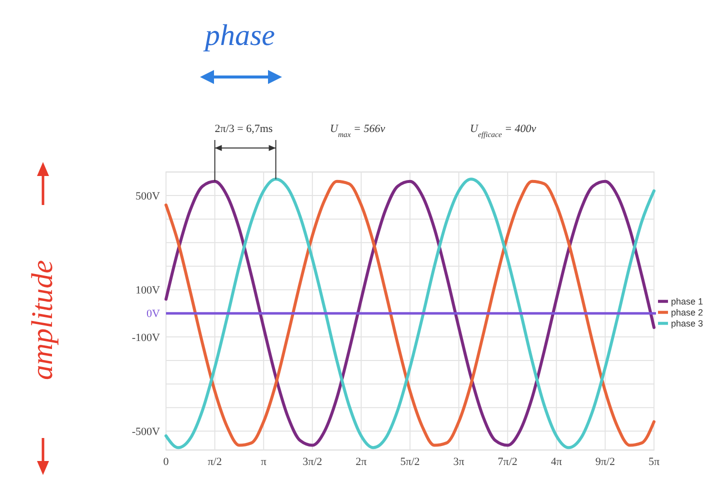 The image size is (717, 485). Describe the element at coordinates (654, 462) in the screenshot. I see `x-tick-label: 5π` at that location.